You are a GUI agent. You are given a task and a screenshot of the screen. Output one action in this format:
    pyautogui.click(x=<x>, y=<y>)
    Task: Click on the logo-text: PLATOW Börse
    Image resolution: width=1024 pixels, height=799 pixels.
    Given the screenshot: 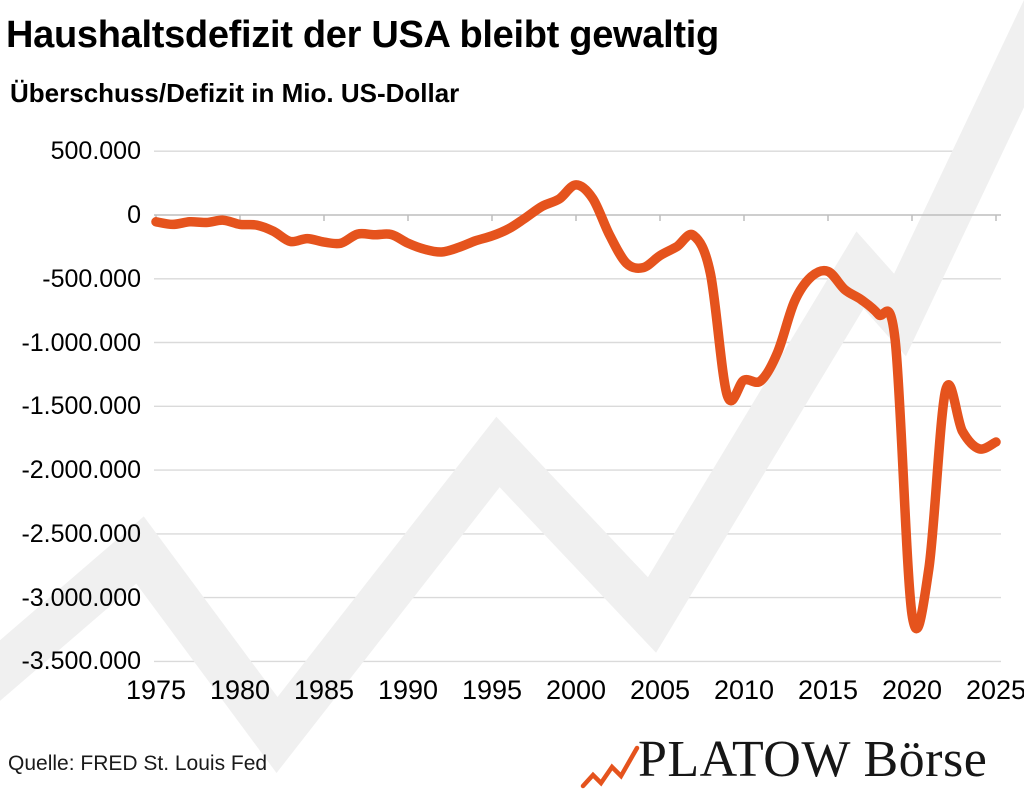 What is the action you would take?
    pyautogui.click(x=813, y=759)
    